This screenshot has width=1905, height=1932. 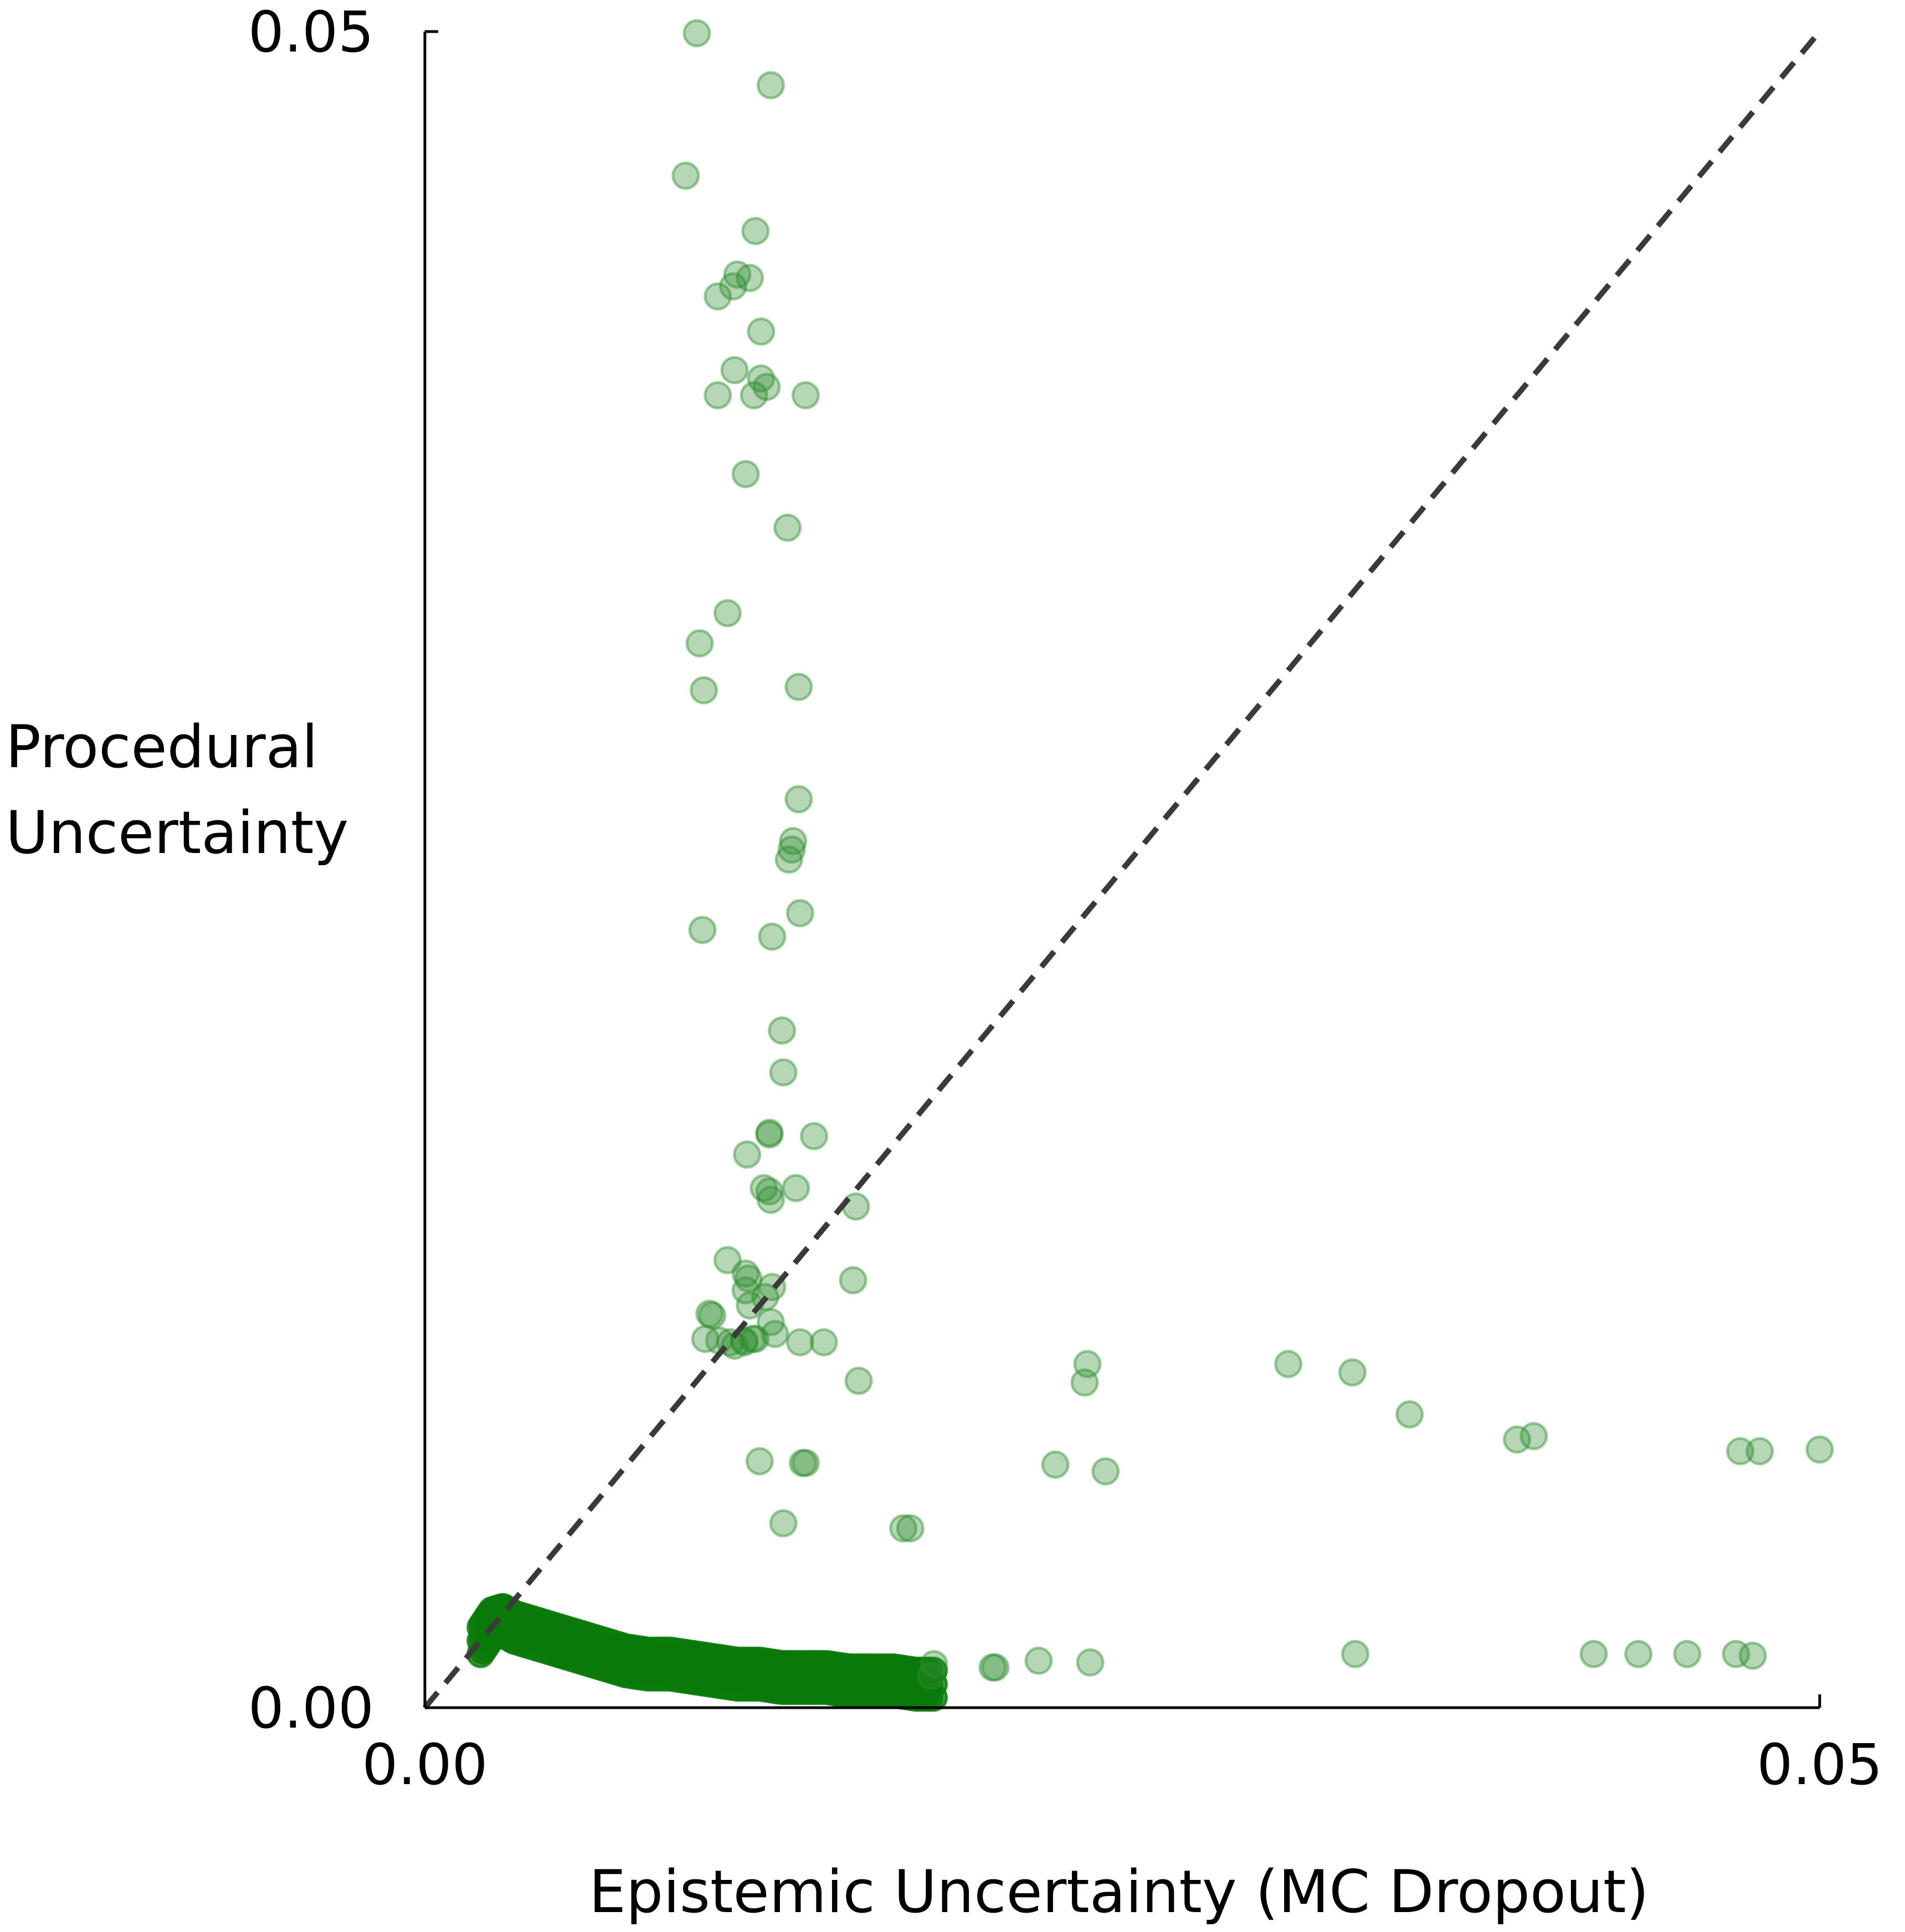 I want to click on x-tick-label-0: 0.00, so click(x=424, y=1765).